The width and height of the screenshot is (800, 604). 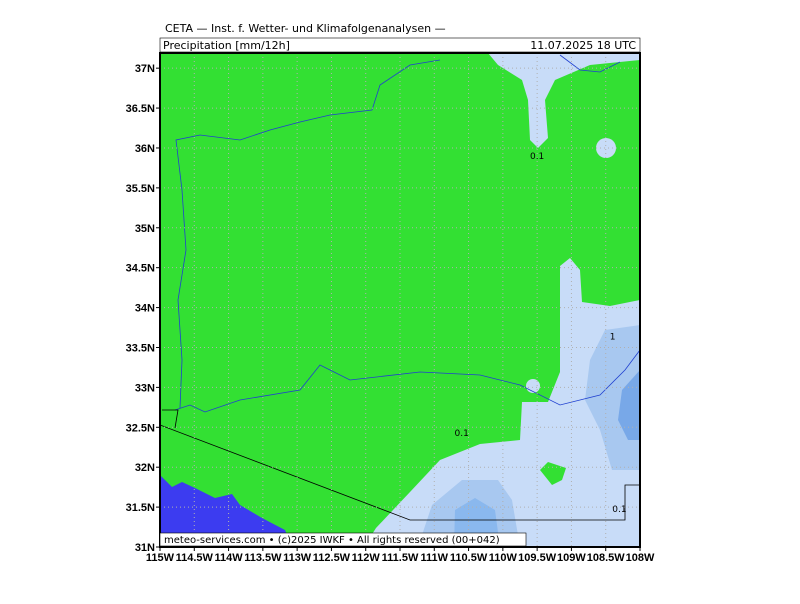 What do you see at coordinates (160, 558) in the screenshot?
I see `lon-label: 115W` at bounding box center [160, 558].